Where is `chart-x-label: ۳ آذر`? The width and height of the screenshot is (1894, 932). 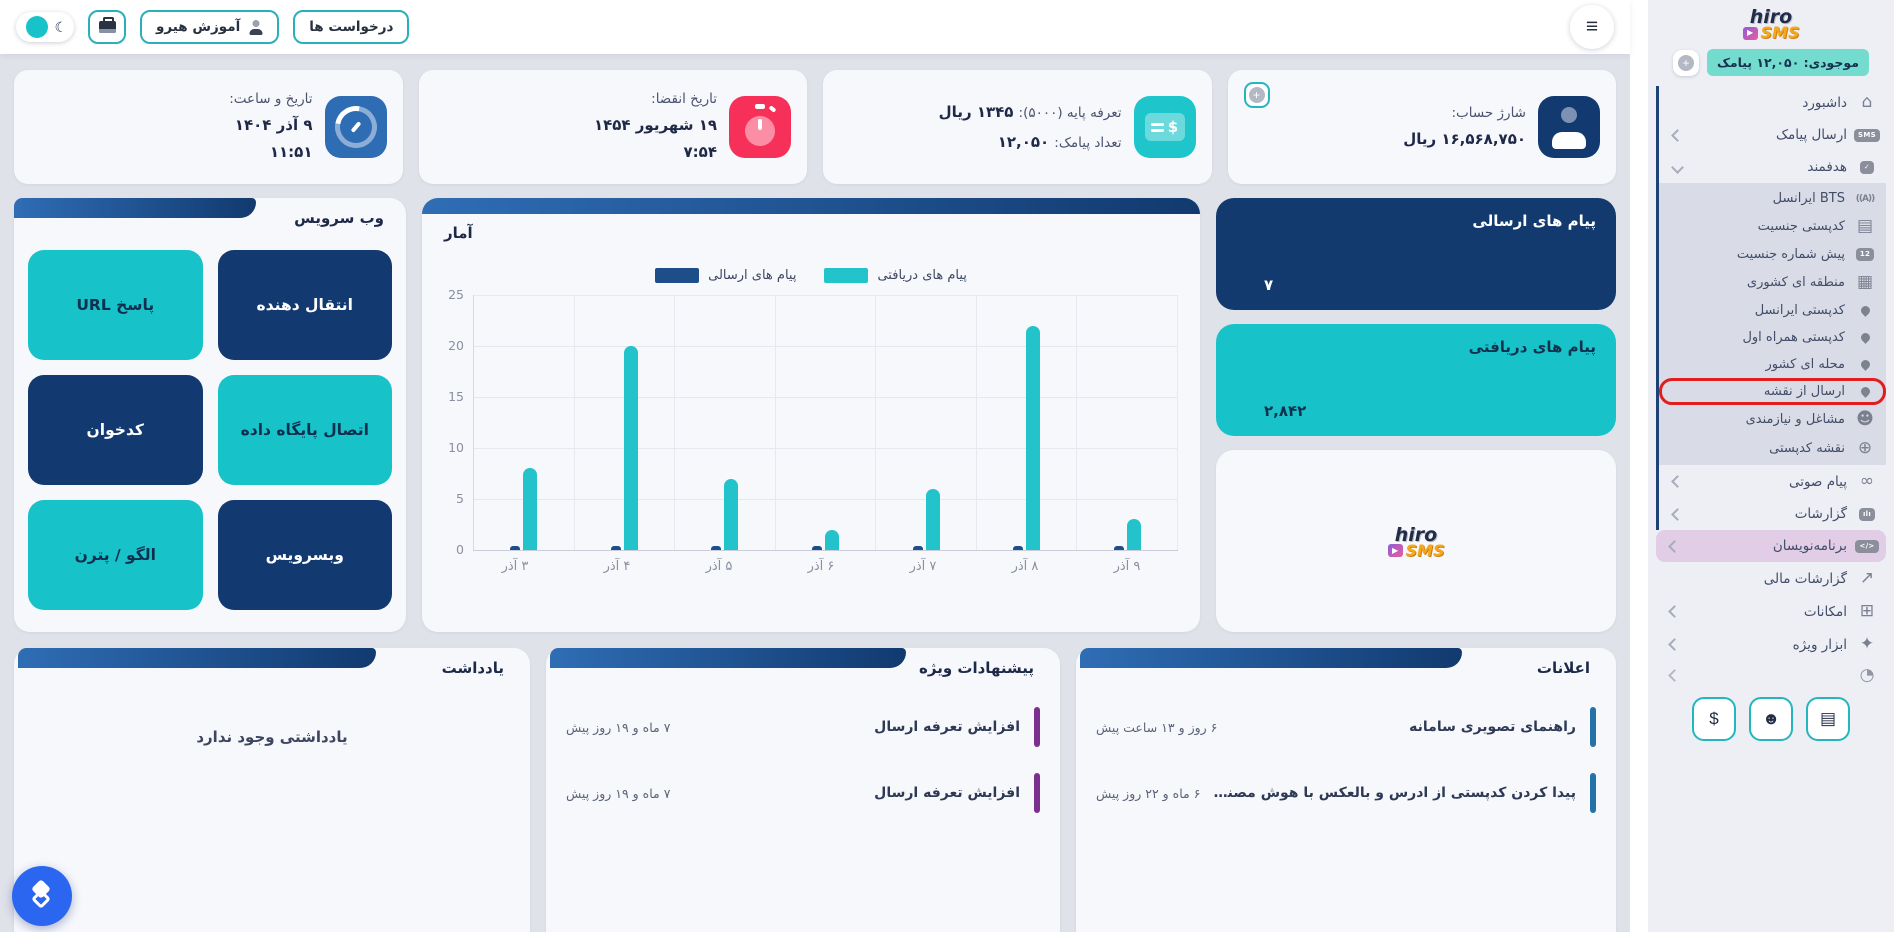 chart-x-label: ۳ آذر is located at coordinates (515, 566).